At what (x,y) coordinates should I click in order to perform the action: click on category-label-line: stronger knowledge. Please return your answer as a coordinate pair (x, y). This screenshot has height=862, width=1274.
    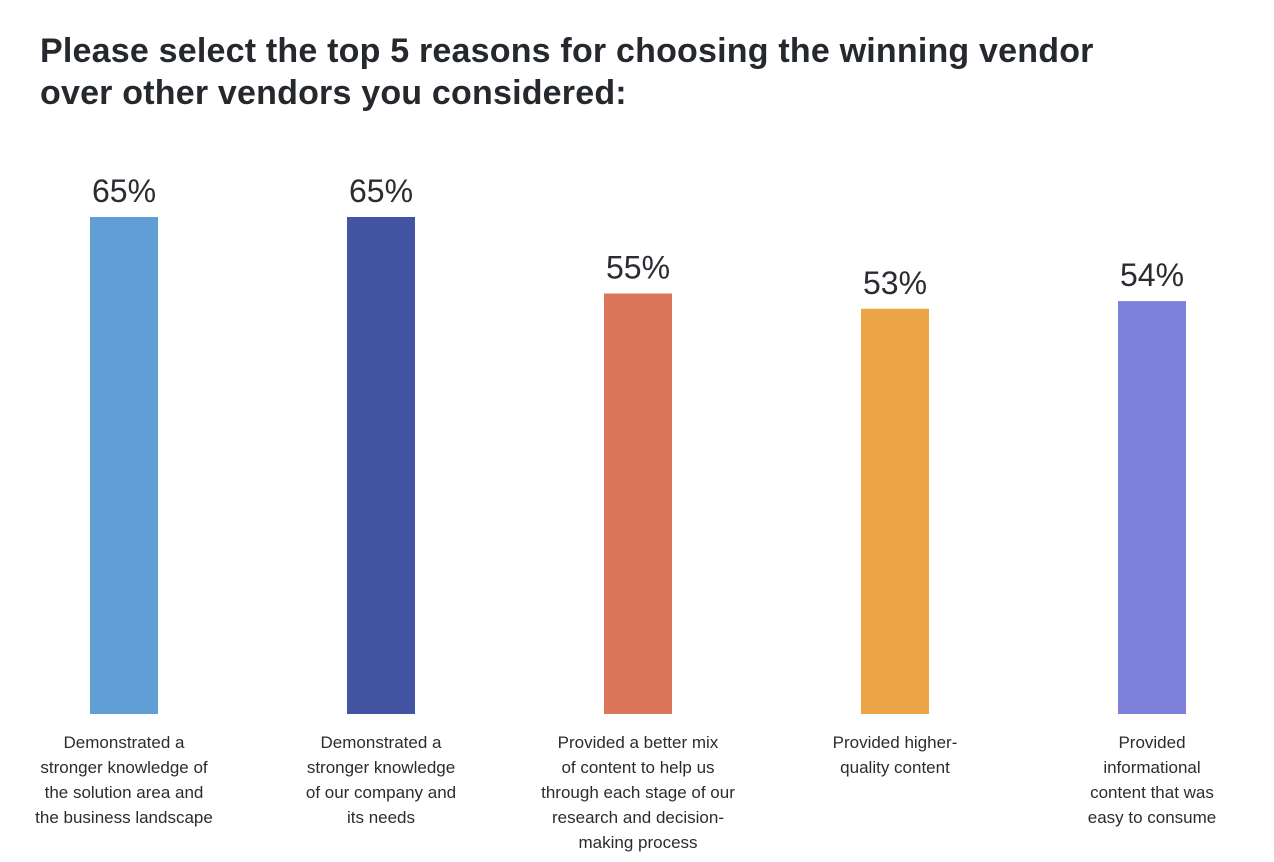
    Looking at the image, I should click on (381, 767).